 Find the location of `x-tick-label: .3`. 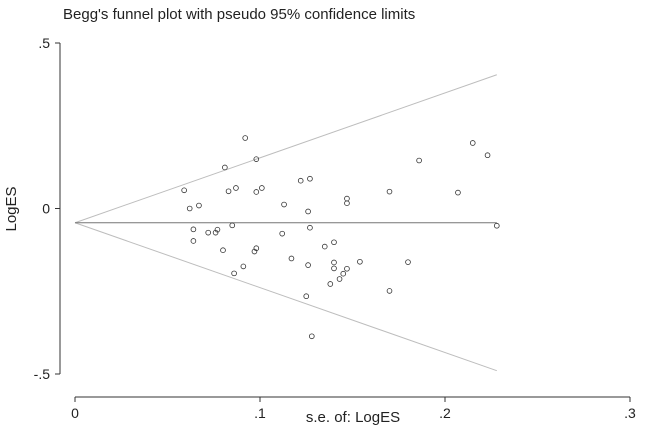

x-tick-label: .3 is located at coordinates (630, 413).